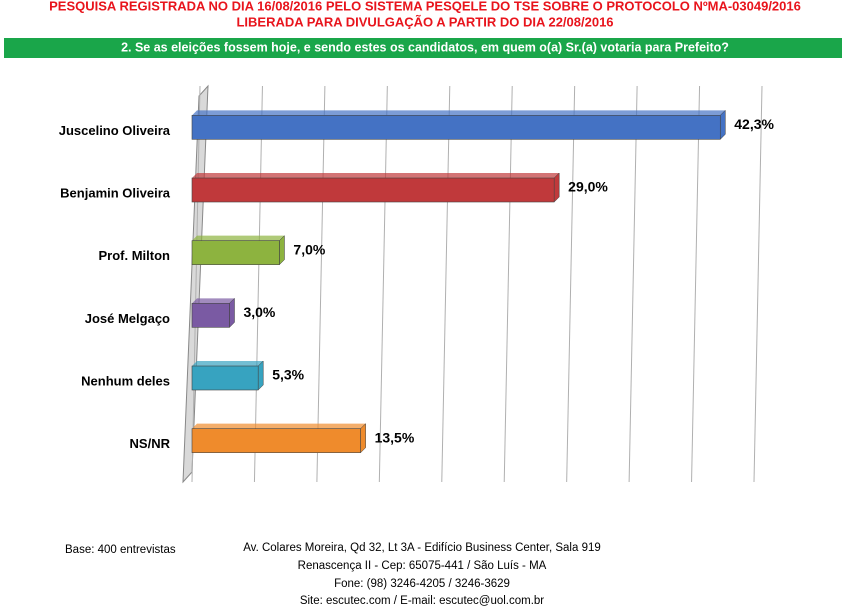 The height and width of the screenshot is (608, 850). I want to click on value-label: 5,3%, so click(288, 375).